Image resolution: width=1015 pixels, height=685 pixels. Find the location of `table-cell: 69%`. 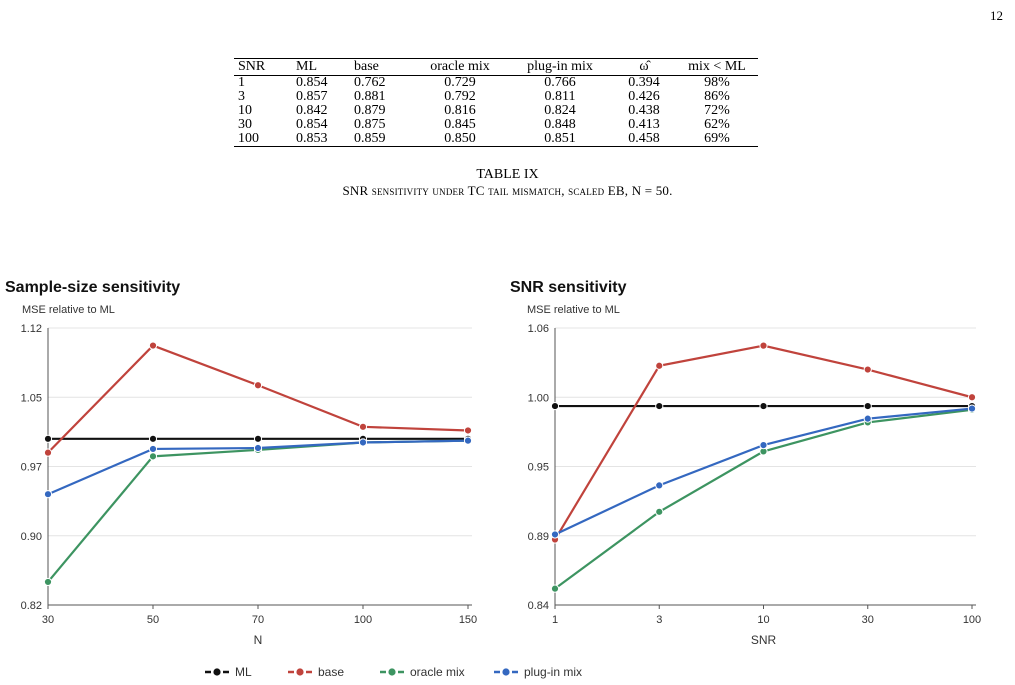

table-cell: 69% is located at coordinates (717, 139).